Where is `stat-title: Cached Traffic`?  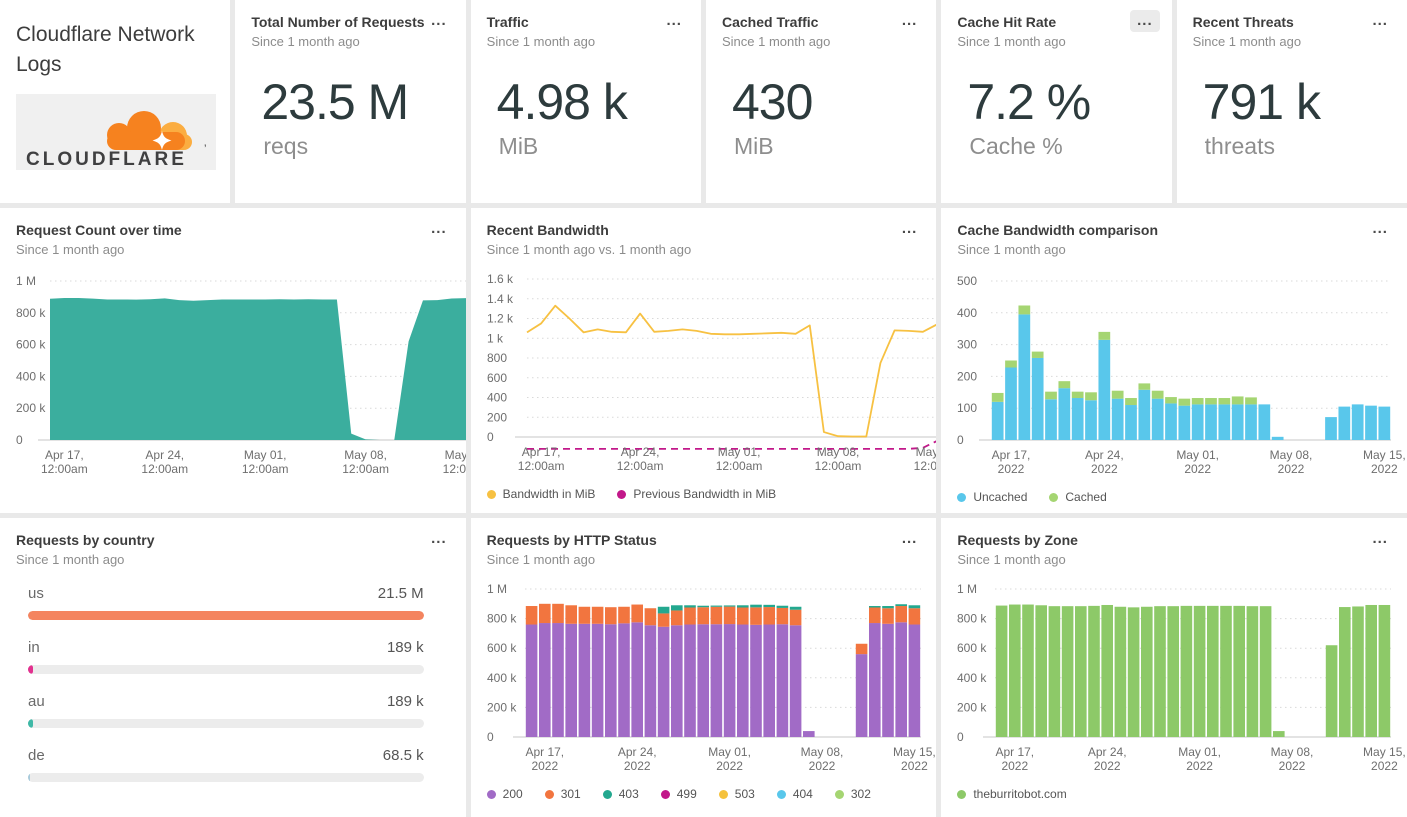
stat-title: Cached Traffic is located at coordinates (770, 22).